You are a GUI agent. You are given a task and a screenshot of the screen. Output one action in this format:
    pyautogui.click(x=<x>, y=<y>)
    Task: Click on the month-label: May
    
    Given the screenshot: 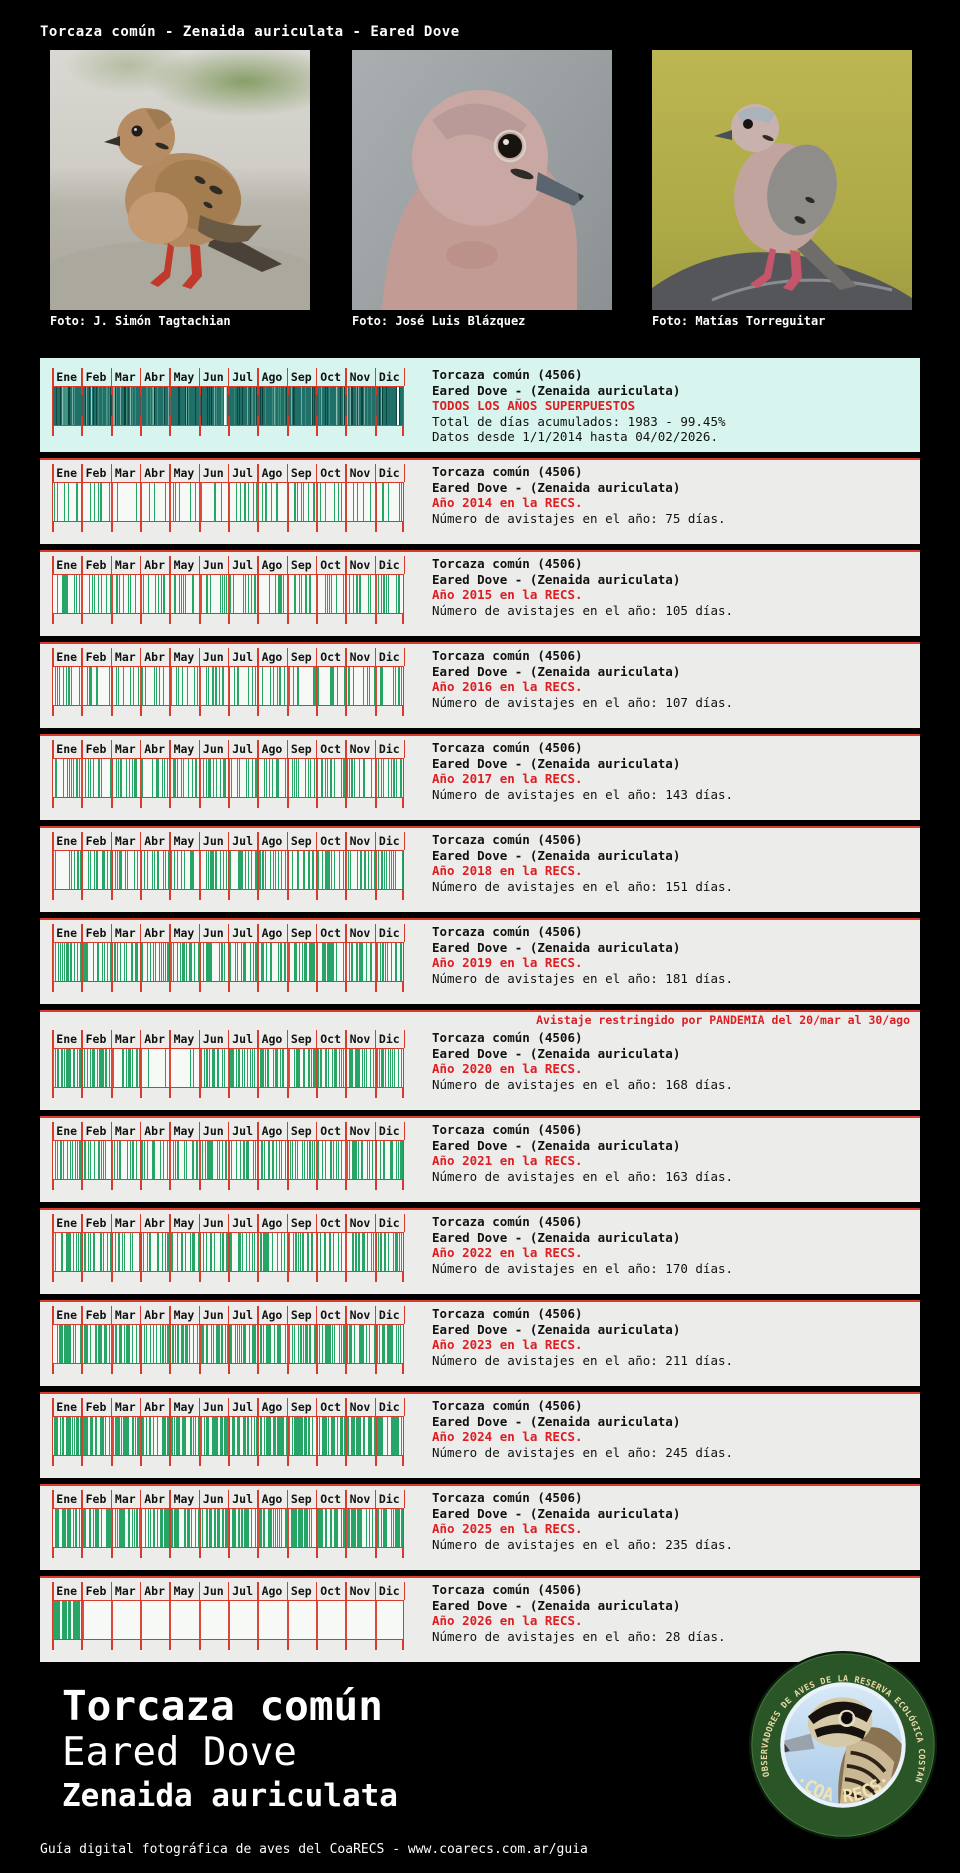 What is the action you would take?
    pyautogui.click(x=184, y=1591)
    